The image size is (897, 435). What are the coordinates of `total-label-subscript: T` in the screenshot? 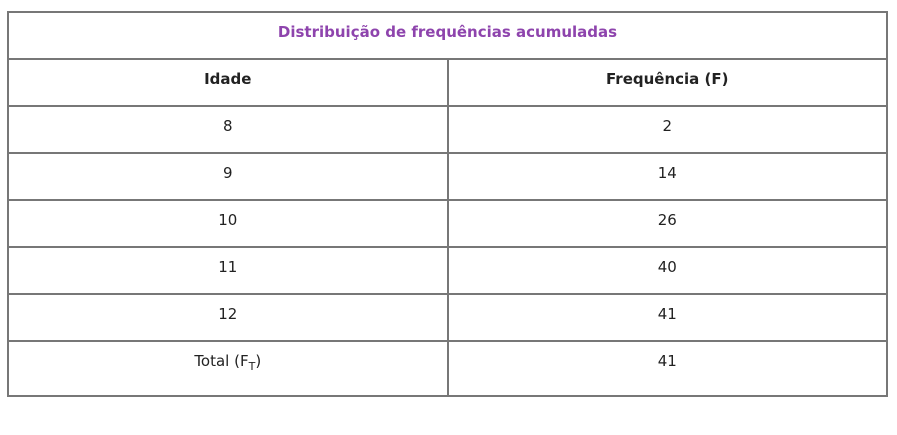 It's located at (252, 366).